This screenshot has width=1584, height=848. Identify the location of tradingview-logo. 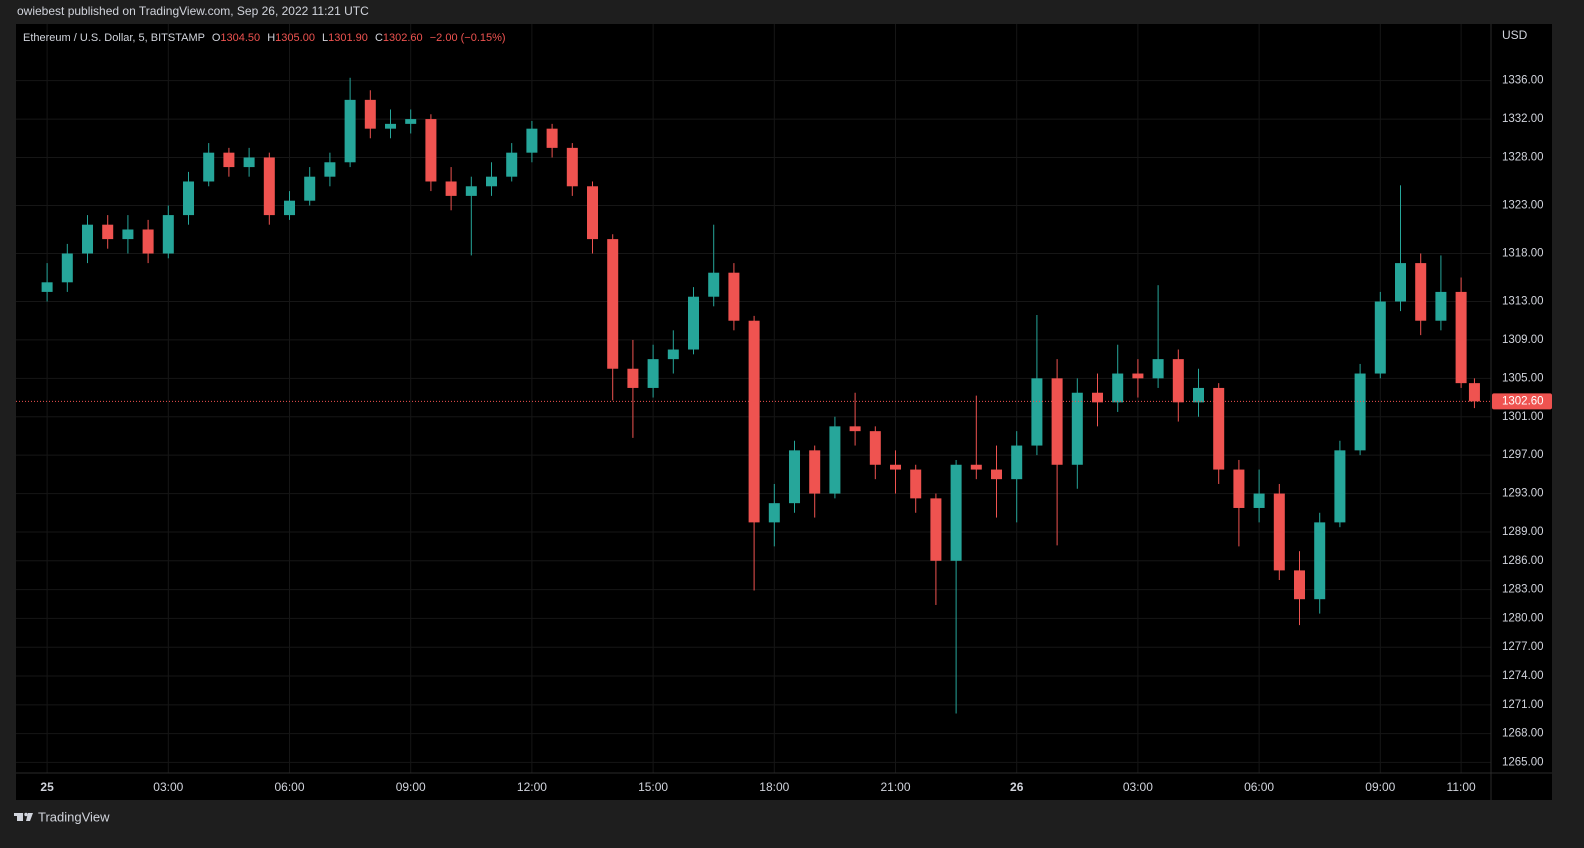
(23, 816).